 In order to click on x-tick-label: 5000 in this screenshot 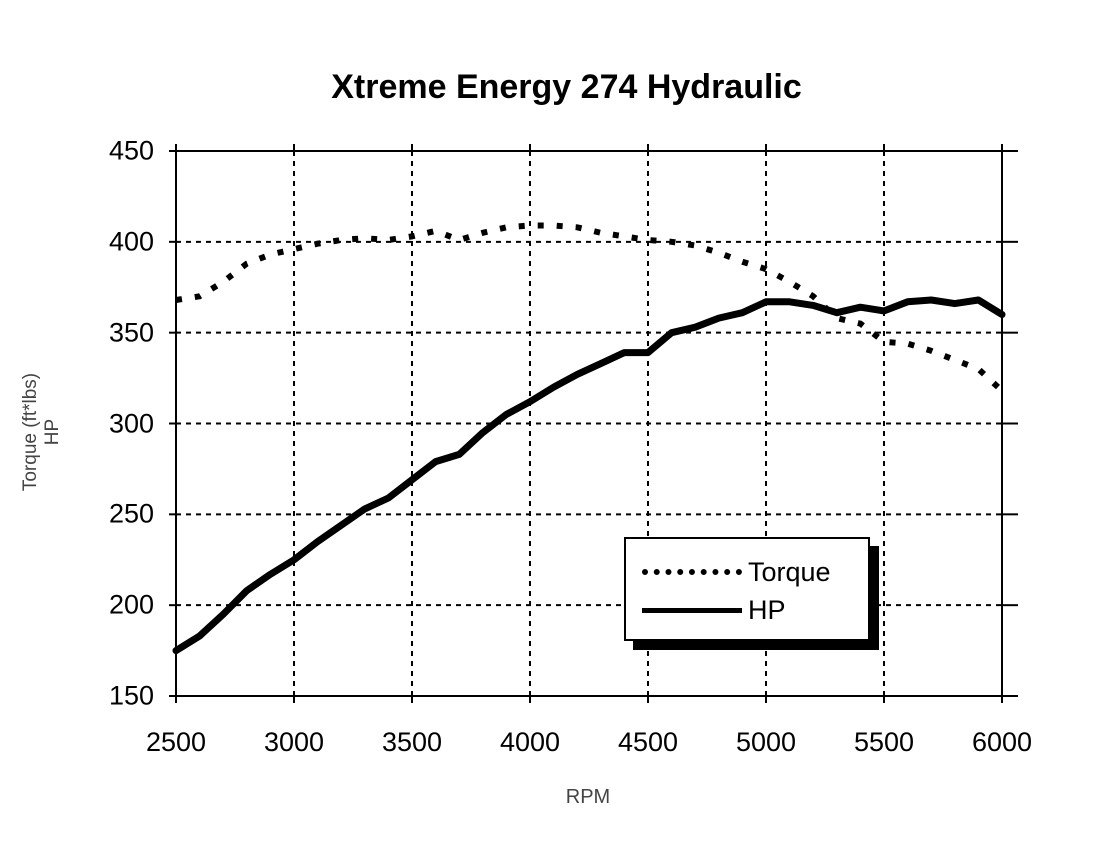, I will do `click(766, 742)`.